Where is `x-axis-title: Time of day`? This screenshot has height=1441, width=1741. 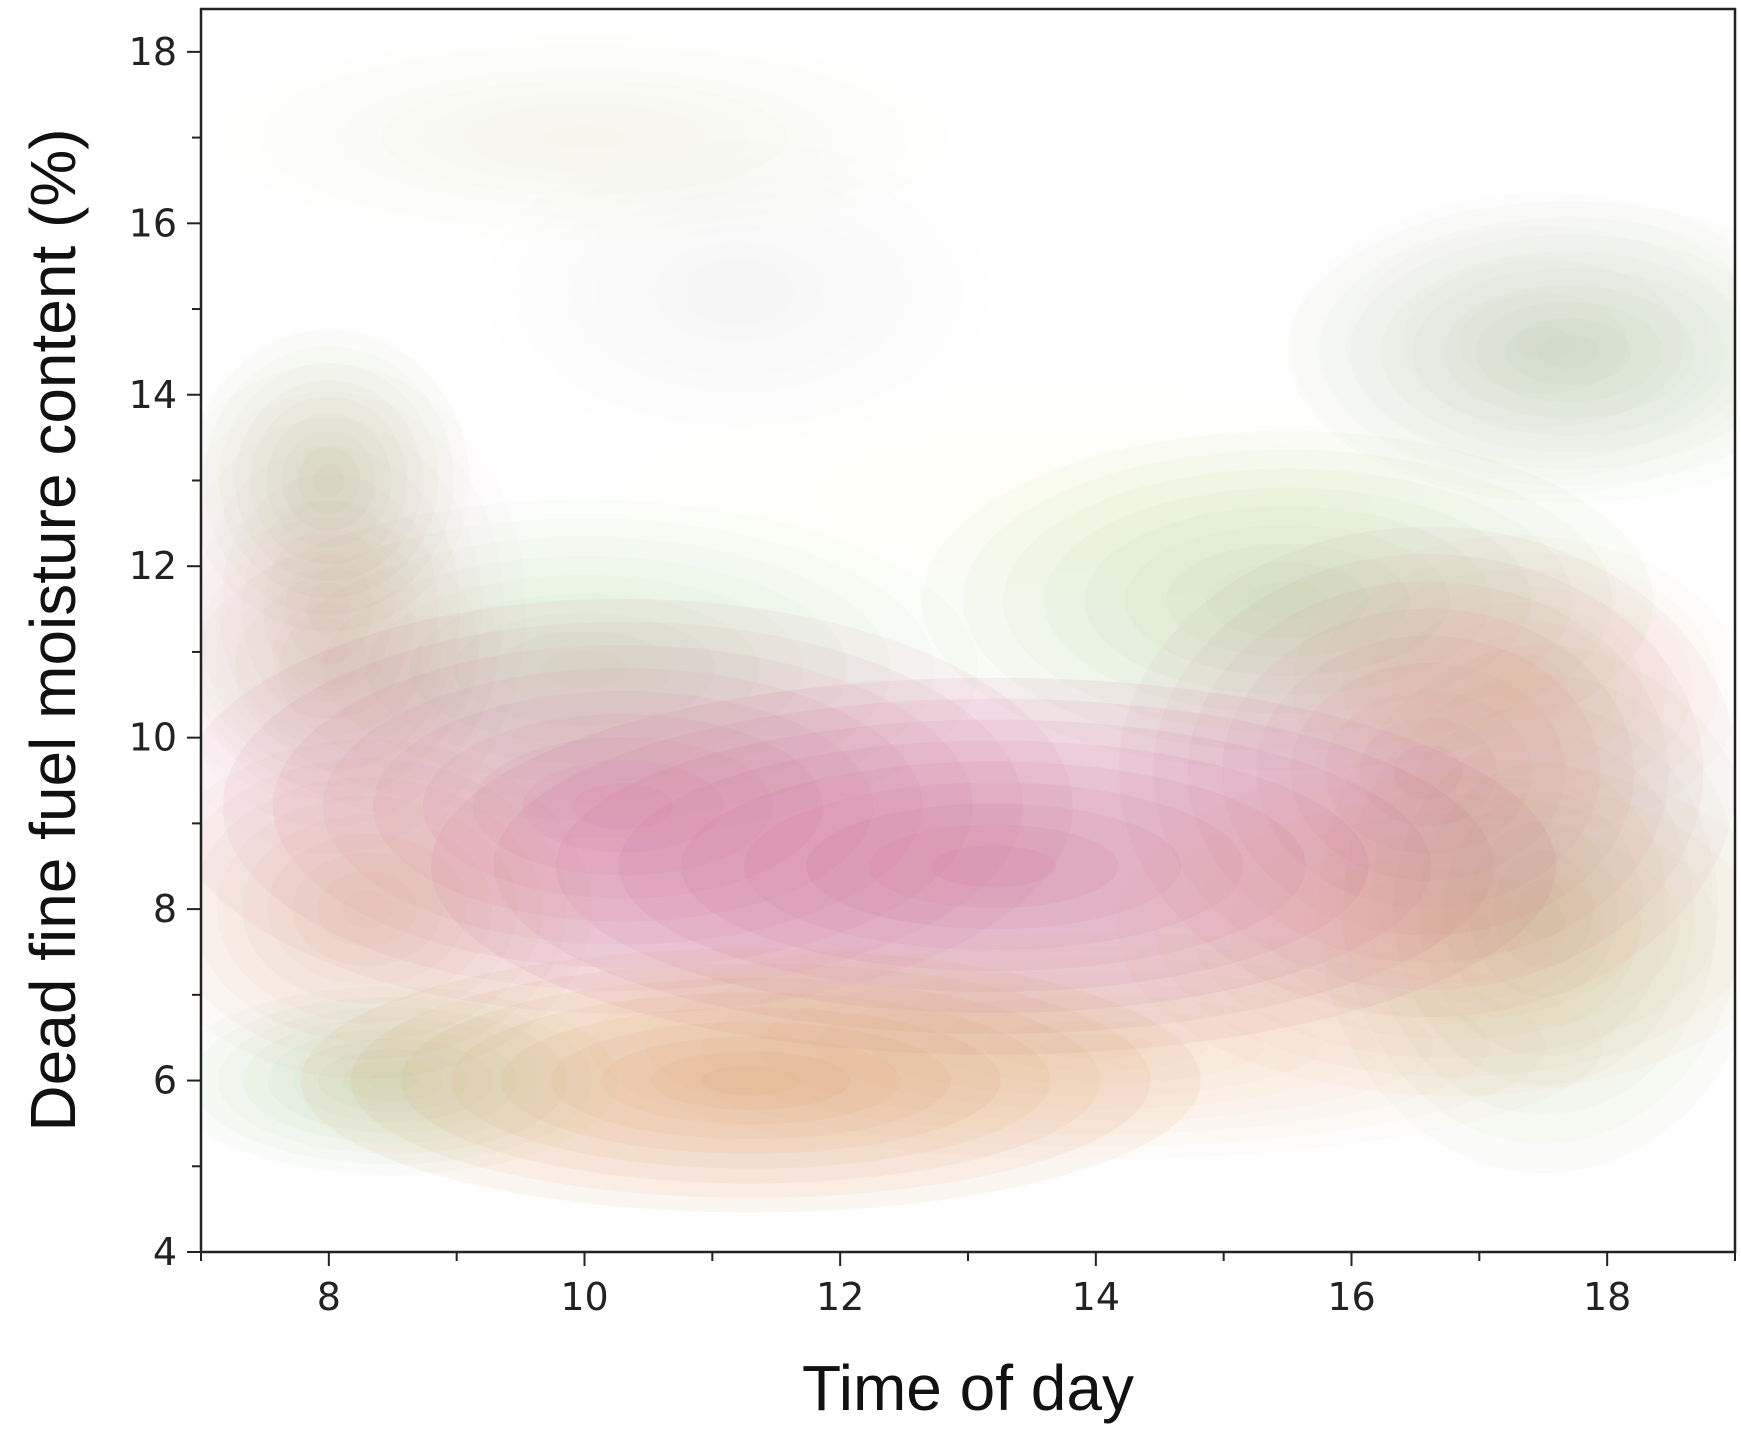 x-axis-title: Time of day is located at coordinates (968, 1388).